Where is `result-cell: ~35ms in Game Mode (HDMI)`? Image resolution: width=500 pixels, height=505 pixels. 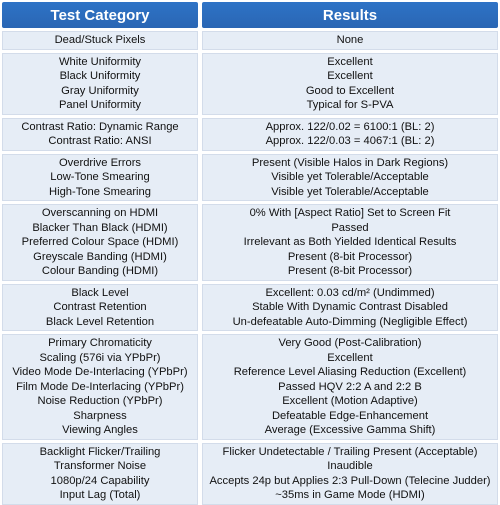 result-cell: ~35ms in Game Mode (HDMI) is located at coordinates (350, 495).